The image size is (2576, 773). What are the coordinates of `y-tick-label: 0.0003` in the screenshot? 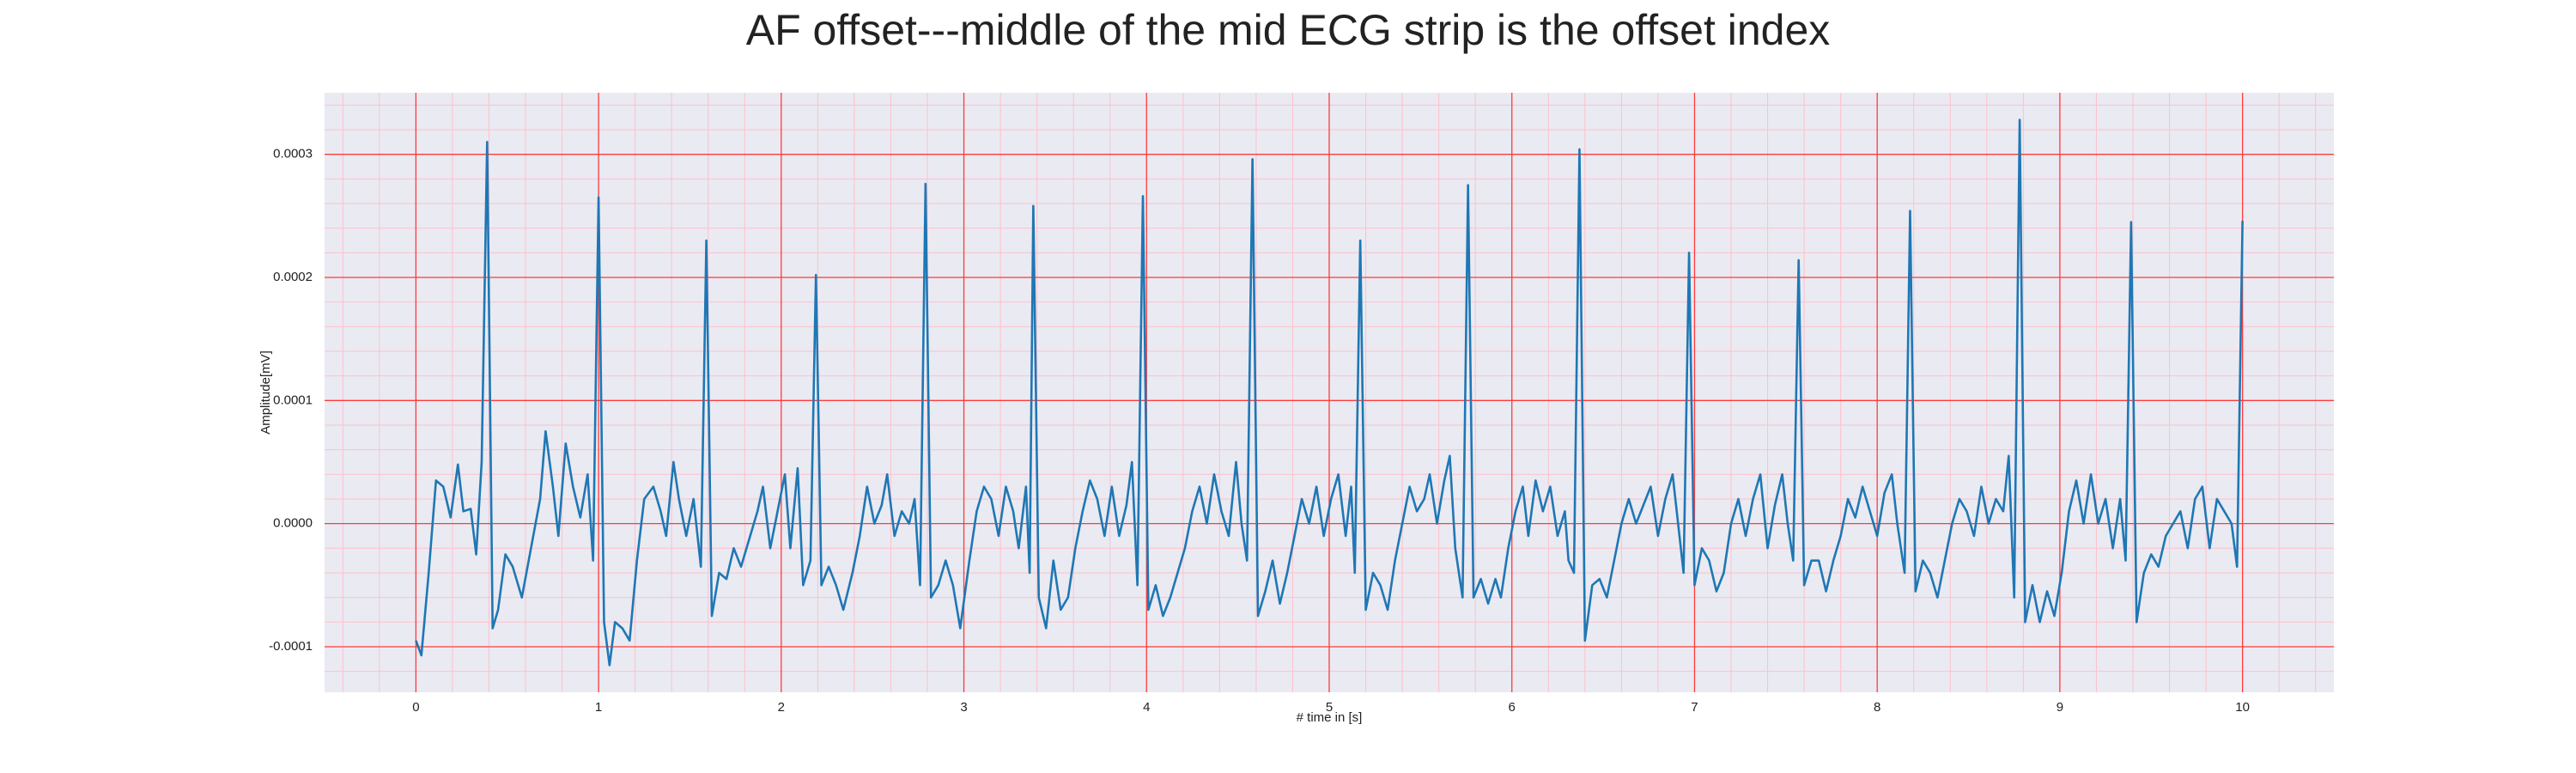 It's located at (293, 154).